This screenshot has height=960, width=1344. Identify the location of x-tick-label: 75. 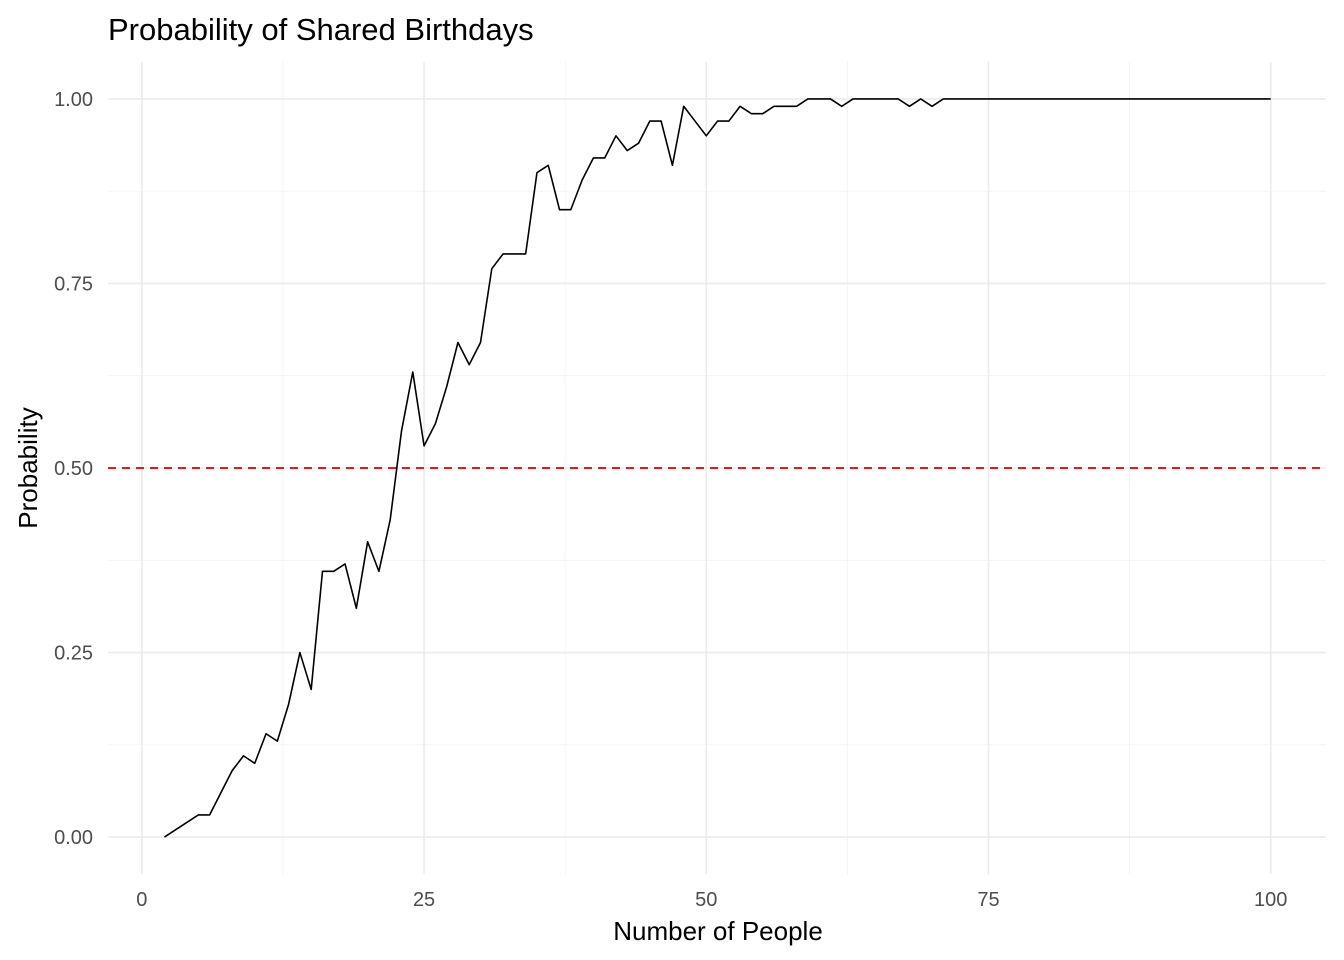
(988, 900).